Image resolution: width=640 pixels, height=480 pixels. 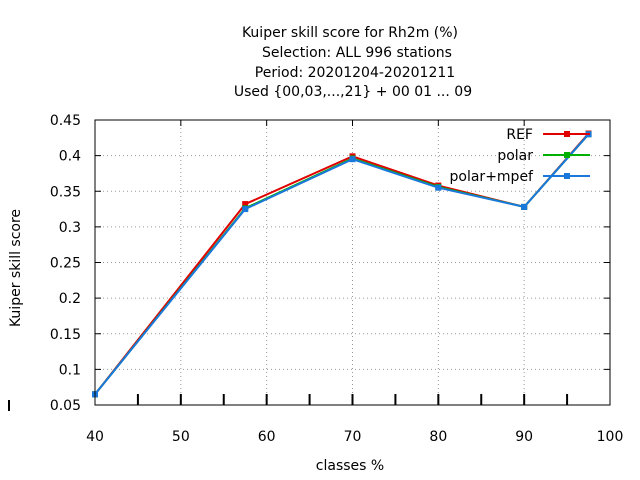 What do you see at coordinates (70, 370) in the screenshot?
I see `y-tick-label: 0.1` at bounding box center [70, 370].